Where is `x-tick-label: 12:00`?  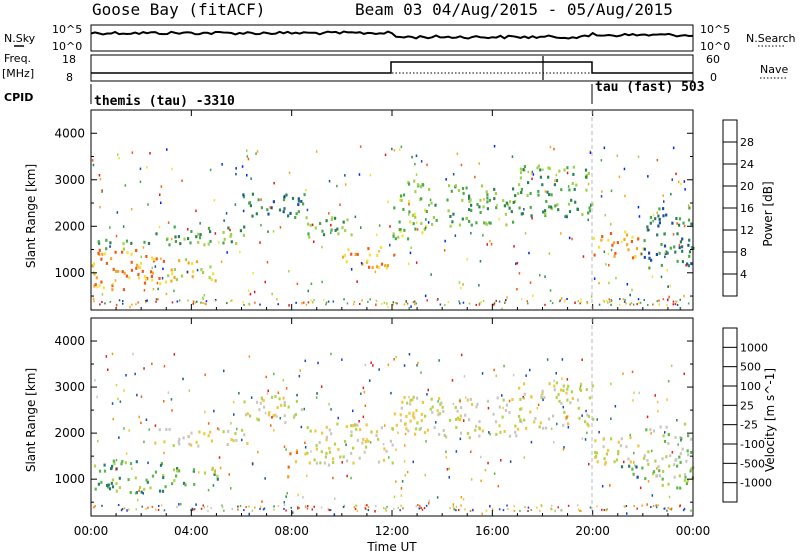 x-tick-label: 12:00 is located at coordinates (392, 531).